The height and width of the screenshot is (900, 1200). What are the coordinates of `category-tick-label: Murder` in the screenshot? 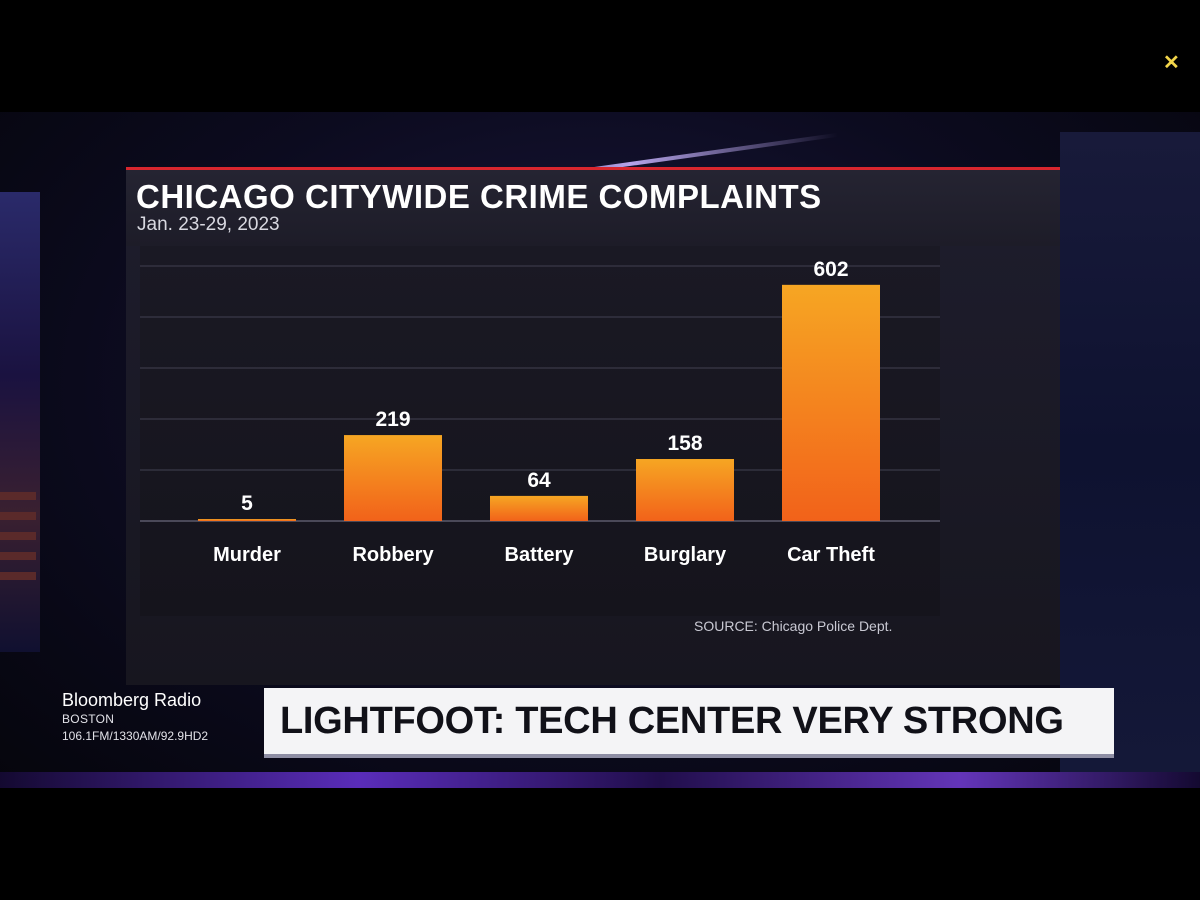 It's located at (247, 555).